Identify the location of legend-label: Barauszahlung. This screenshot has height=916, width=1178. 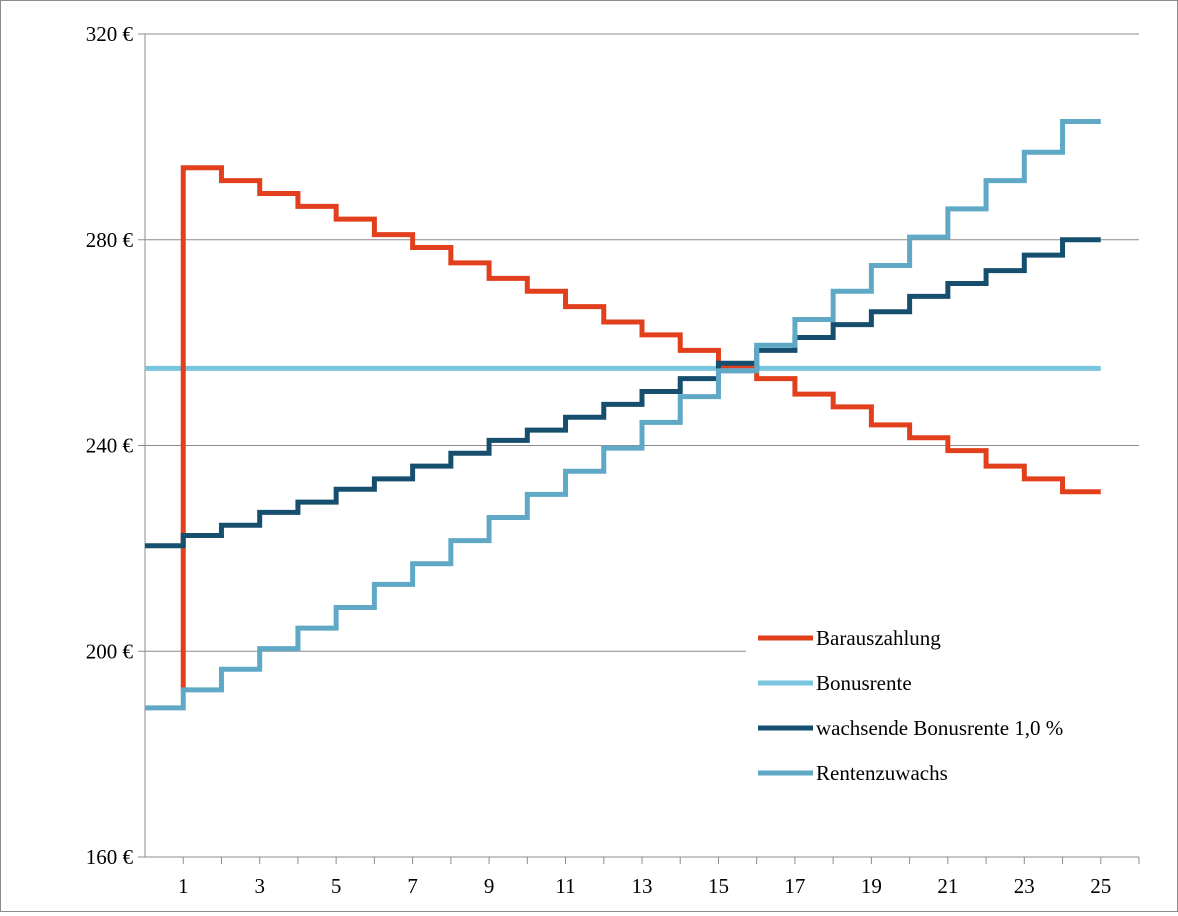
(878, 638).